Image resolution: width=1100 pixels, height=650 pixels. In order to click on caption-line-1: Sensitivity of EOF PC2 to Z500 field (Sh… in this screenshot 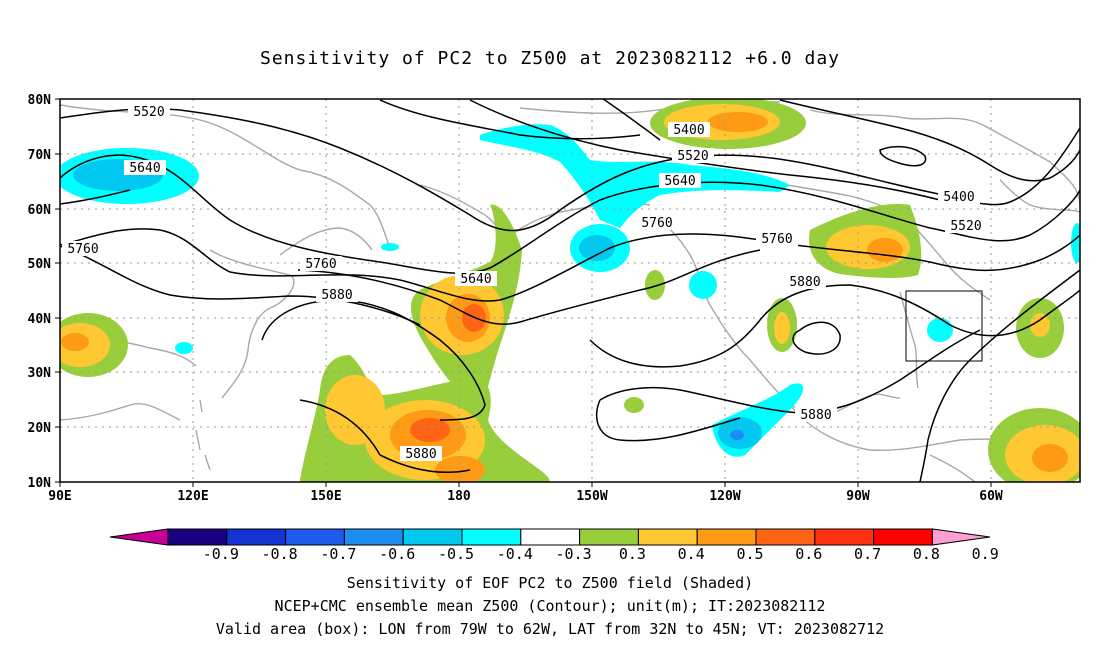, I will do `click(550, 583)`.